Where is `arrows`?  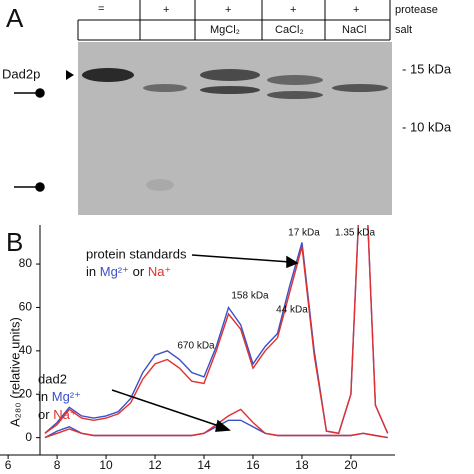
arrows is located at coordinates (205, 343).